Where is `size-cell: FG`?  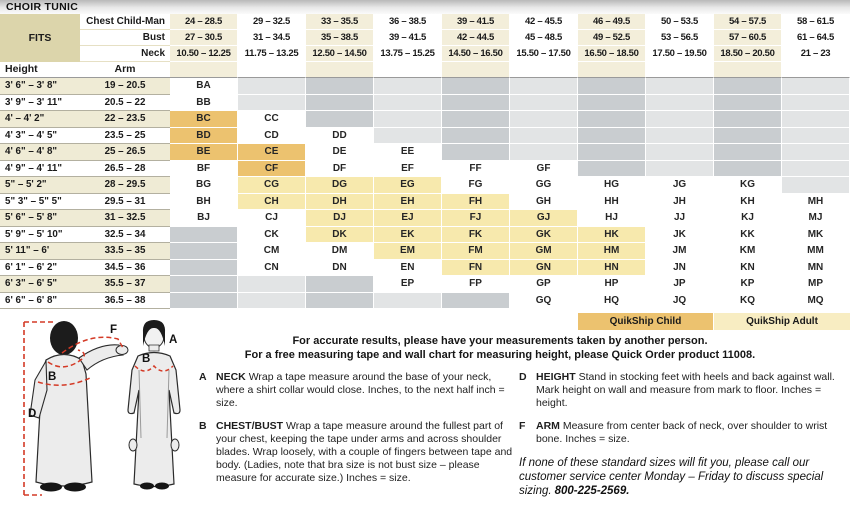 size-cell: FG is located at coordinates (476, 185).